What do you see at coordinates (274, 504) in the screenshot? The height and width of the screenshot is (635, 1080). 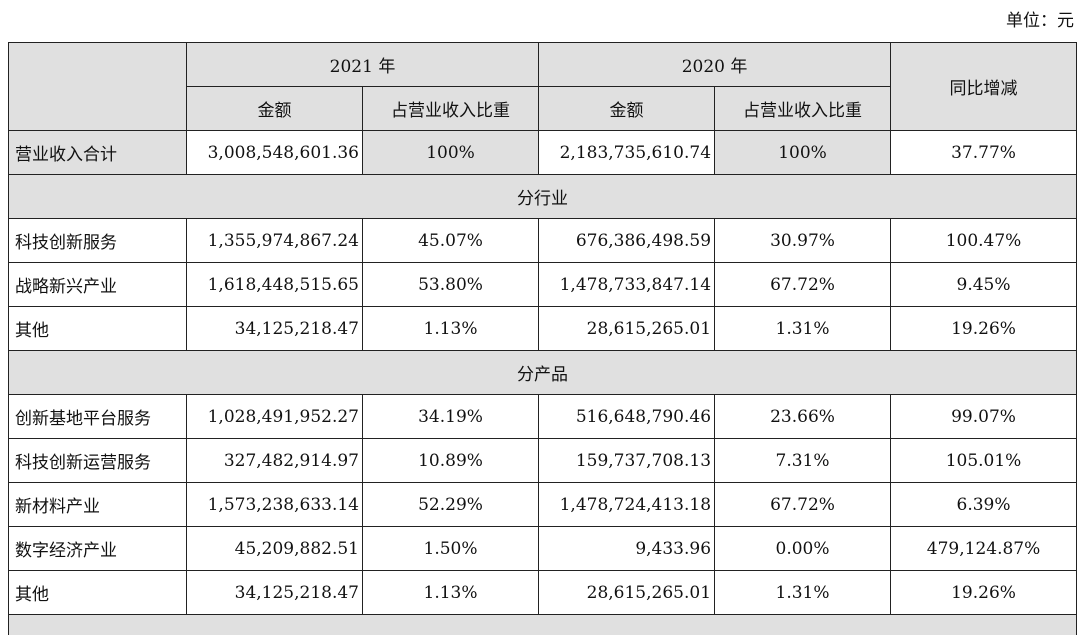 I see `amount-2021: 1,573,238,633.14` at bounding box center [274, 504].